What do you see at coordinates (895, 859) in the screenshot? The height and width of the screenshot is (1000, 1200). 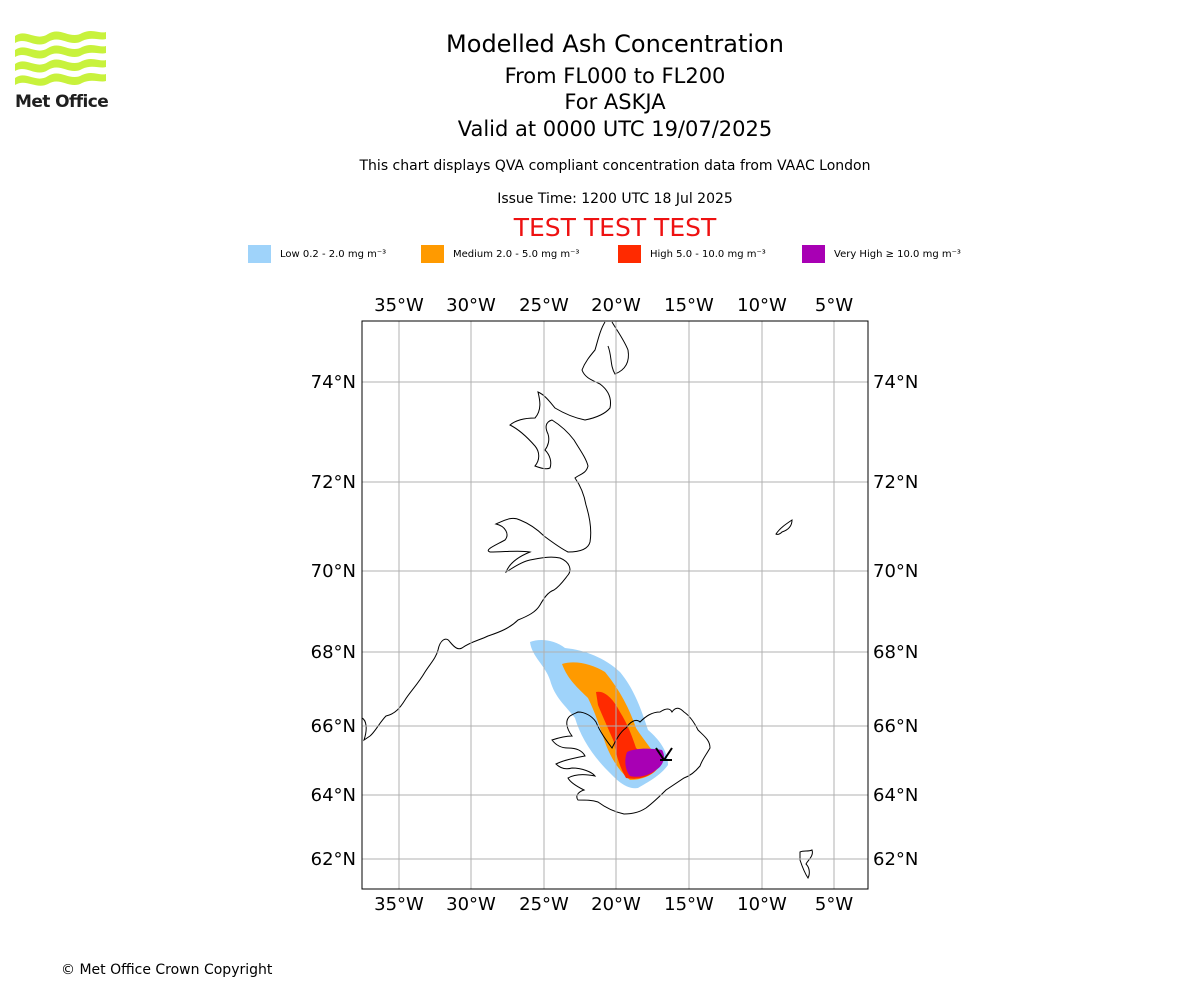 I see `latitude-tick-right: 62°N` at bounding box center [895, 859].